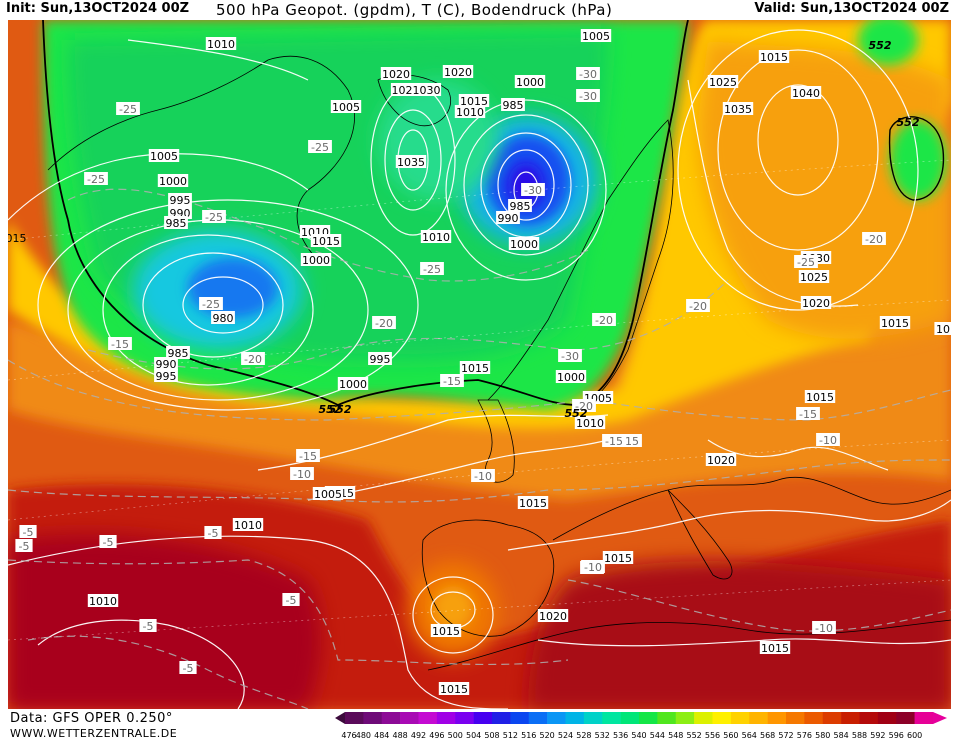 Image resolution: width=959 pixels, height=741 pixels. I want to click on temp-label-12: -20, so click(253, 359).